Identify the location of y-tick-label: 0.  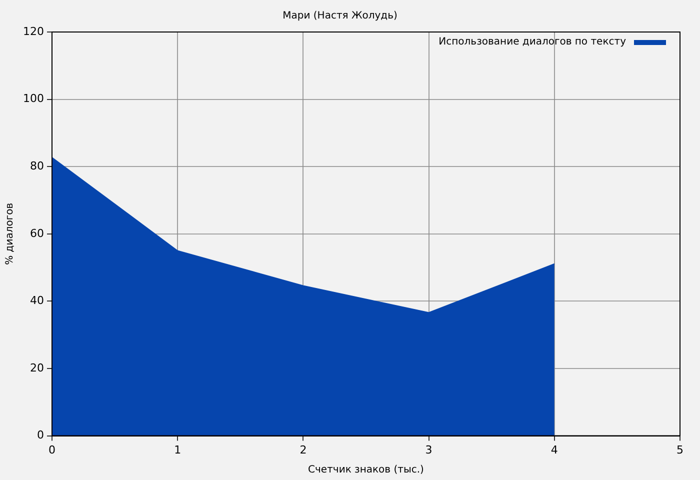
(40, 435).